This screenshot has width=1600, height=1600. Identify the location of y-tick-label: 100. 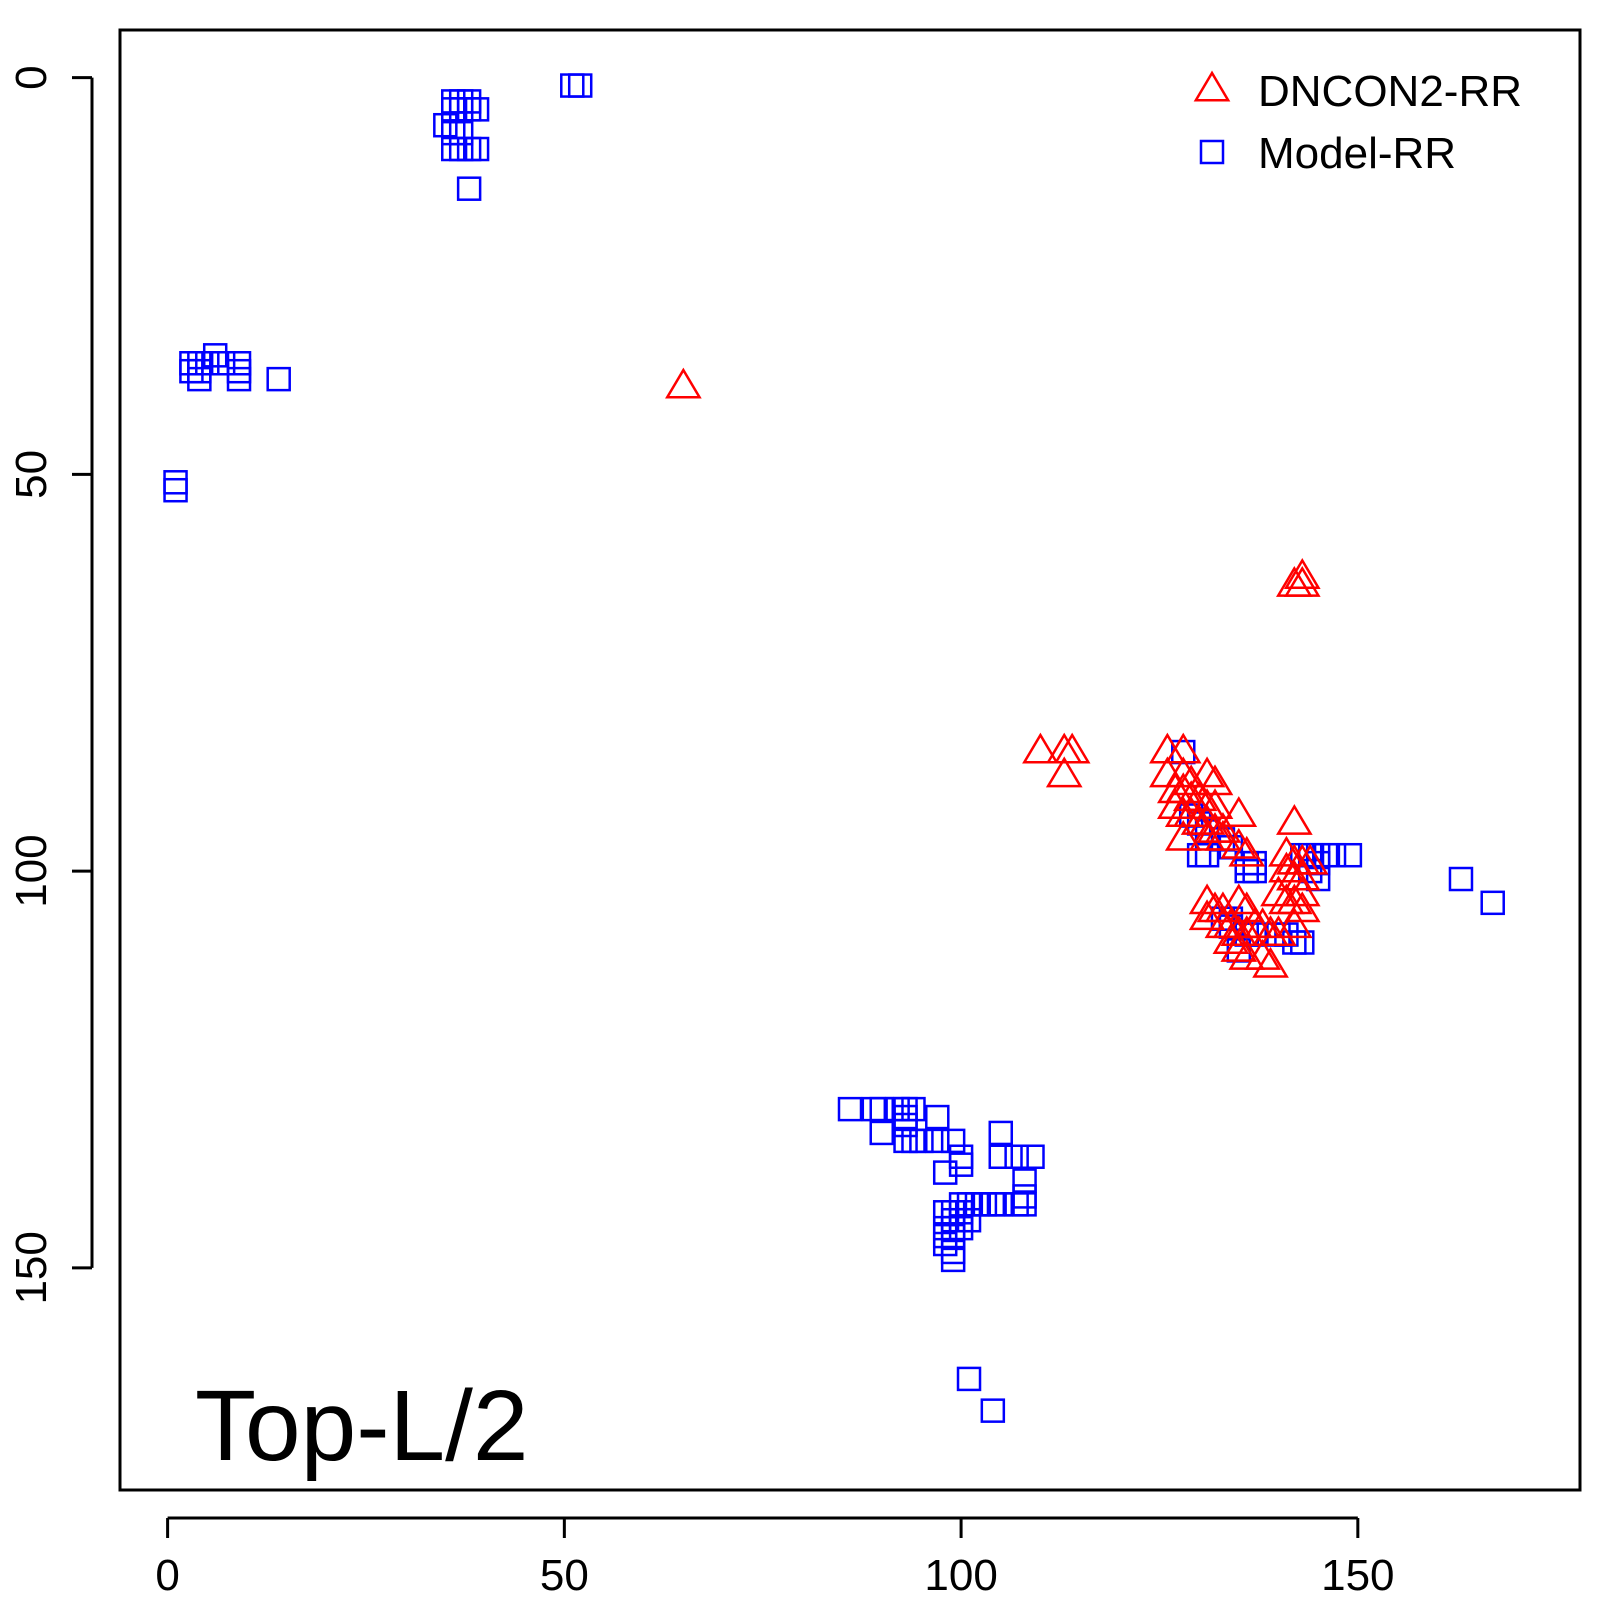
(31, 870).